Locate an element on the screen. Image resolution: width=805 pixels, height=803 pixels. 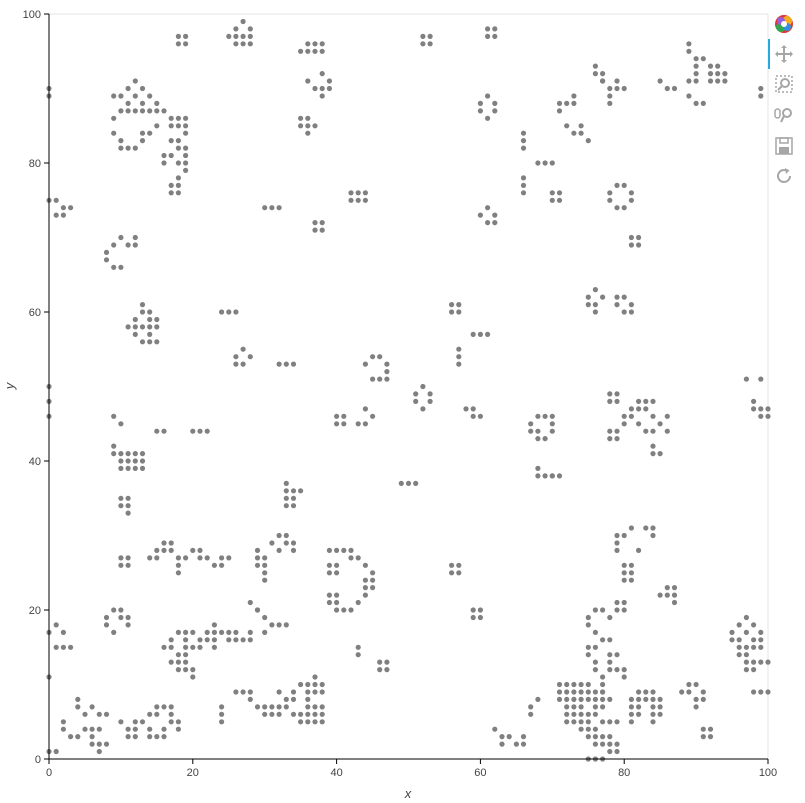
pan-icon is located at coordinates (784, 54).